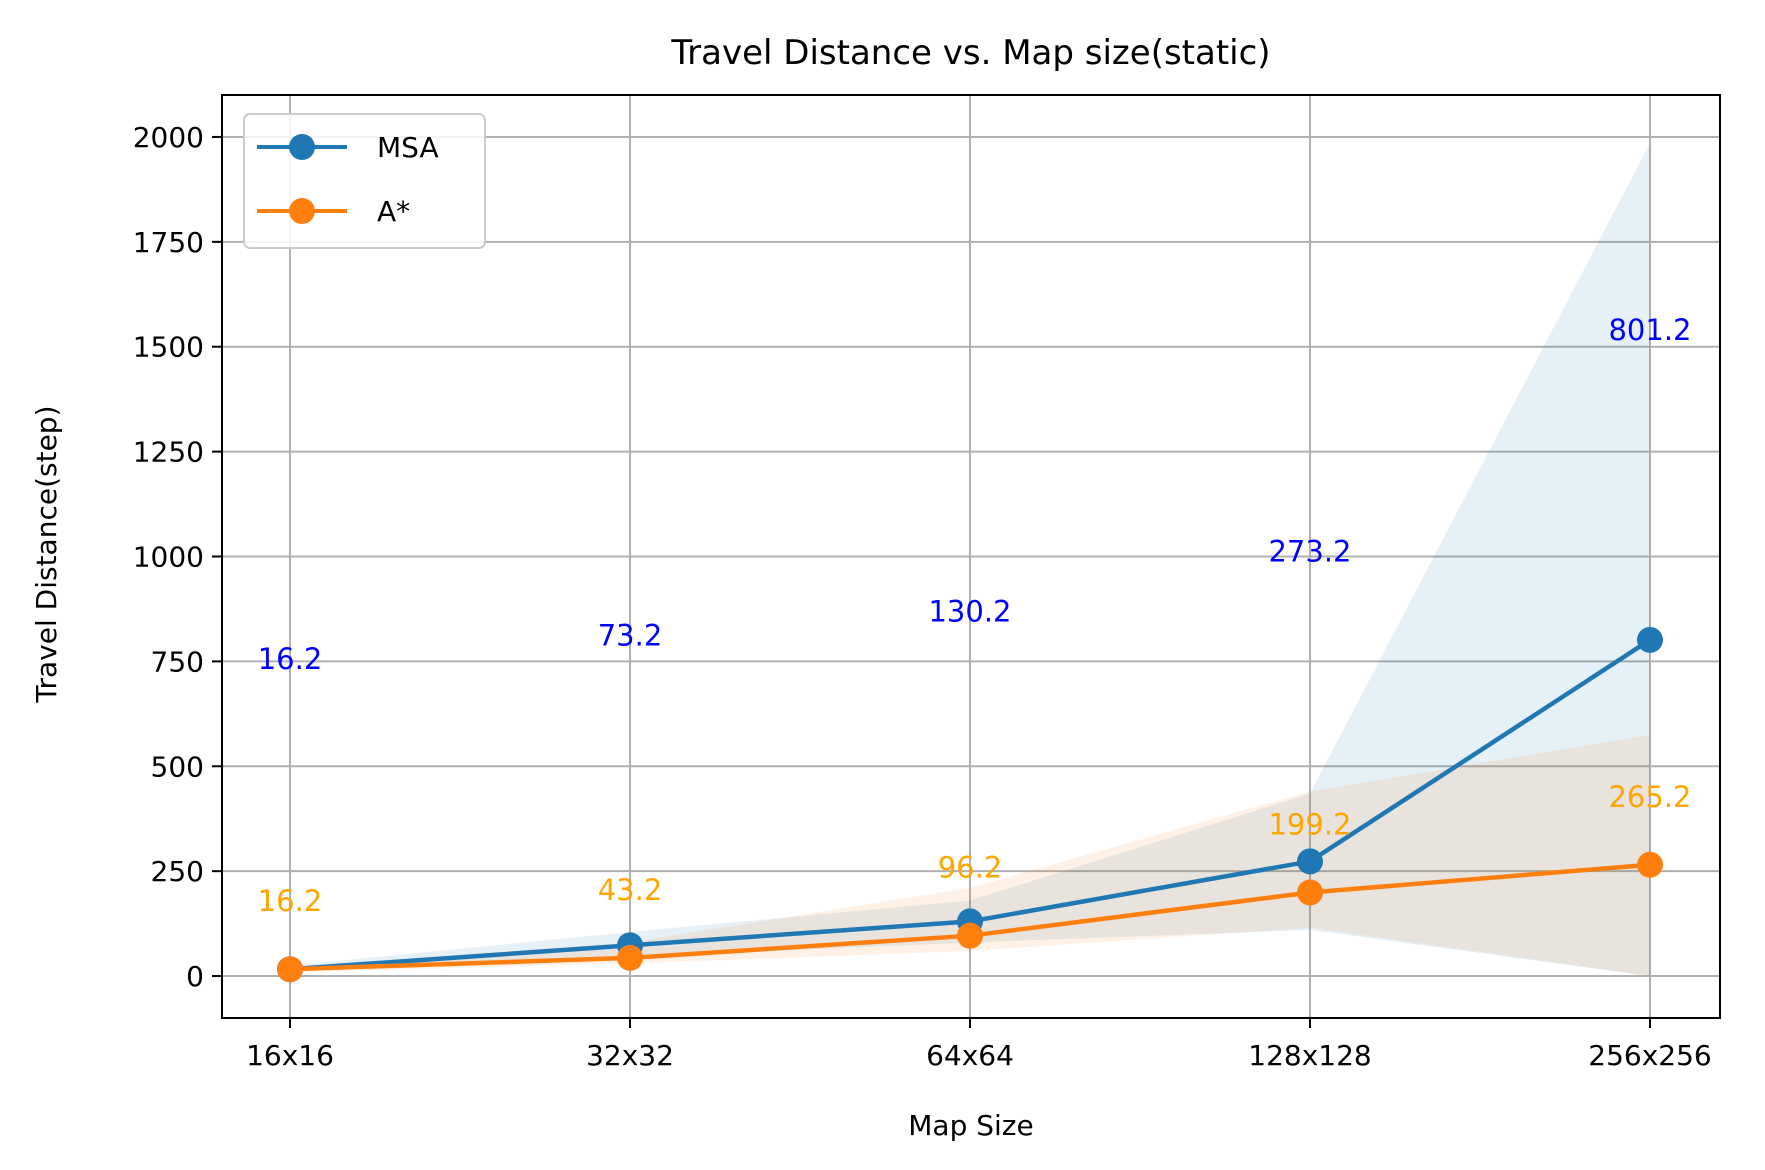  Describe the element at coordinates (168, 242) in the screenshot. I see `y-tick-label: 1750` at that location.